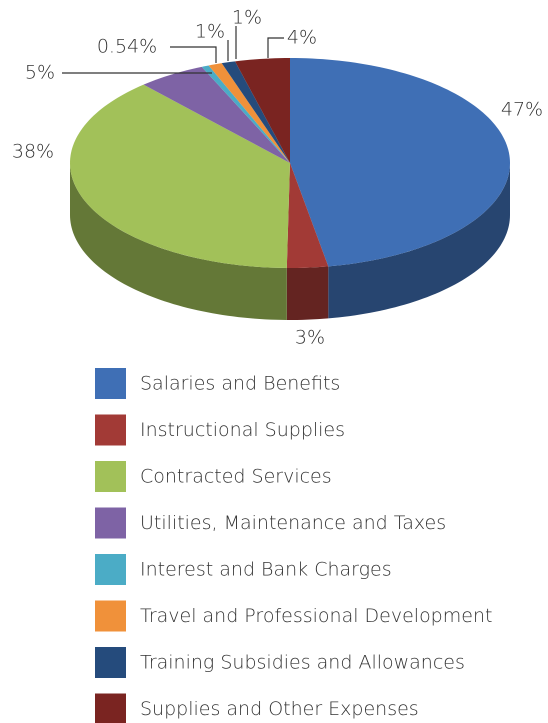 This screenshot has width=548, height=723. I want to click on legend-label: Travel and Professional Development, so click(316, 616).